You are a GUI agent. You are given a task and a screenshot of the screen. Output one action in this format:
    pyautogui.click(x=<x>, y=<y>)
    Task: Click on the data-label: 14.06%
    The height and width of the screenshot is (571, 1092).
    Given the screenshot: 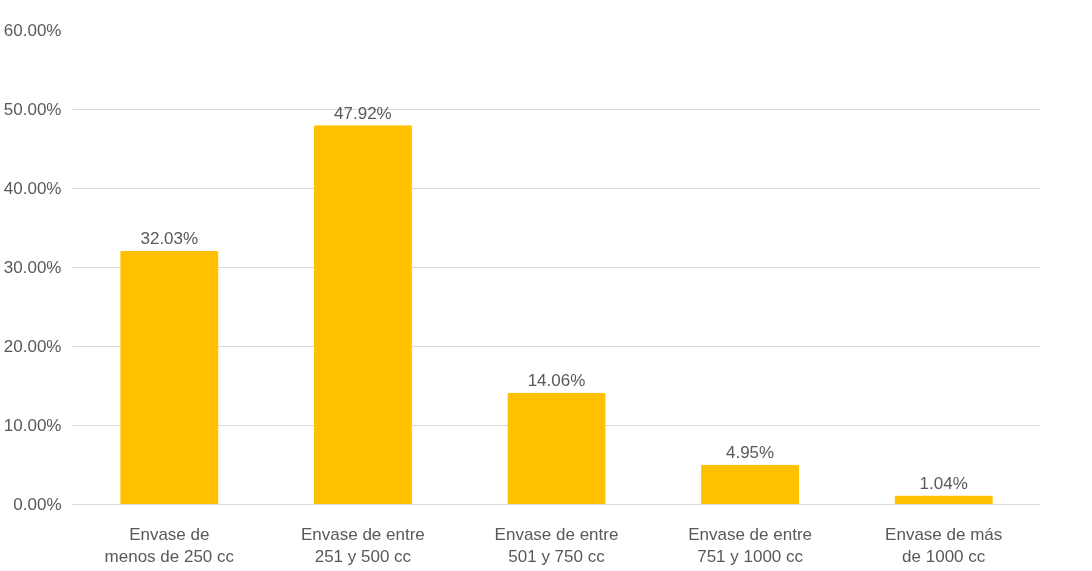 What is the action you would take?
    pyautogui.click(x=556, y=381)
    